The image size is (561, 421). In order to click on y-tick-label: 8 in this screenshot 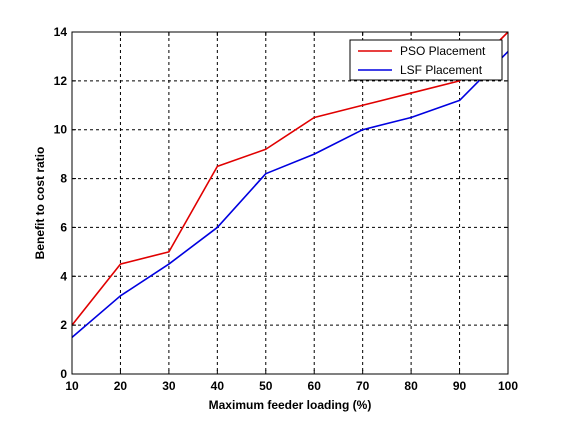, I will do `click(63, 179)`.